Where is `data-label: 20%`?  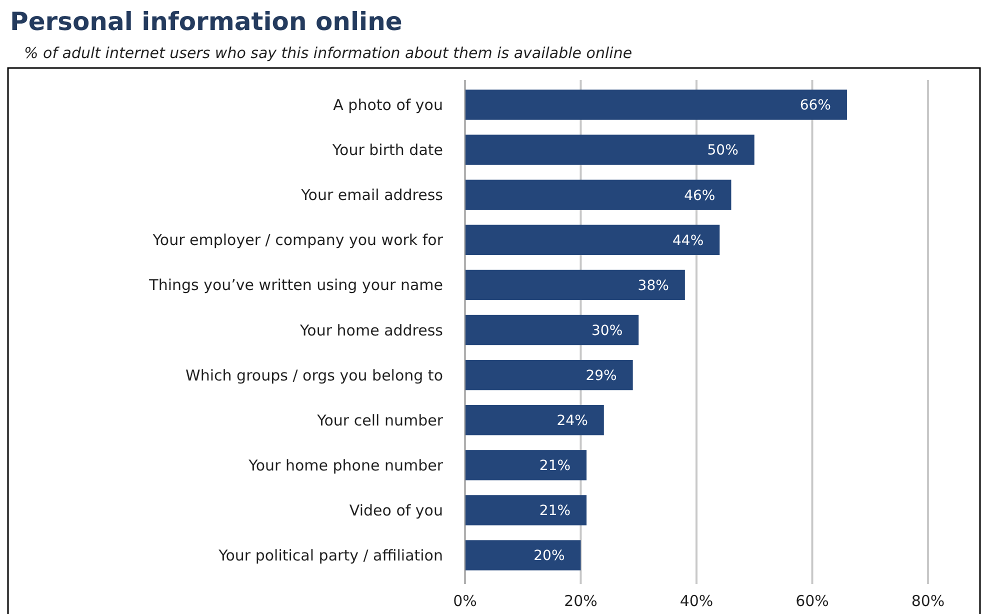 data-label: 20% is located at coordinates (549, 556).